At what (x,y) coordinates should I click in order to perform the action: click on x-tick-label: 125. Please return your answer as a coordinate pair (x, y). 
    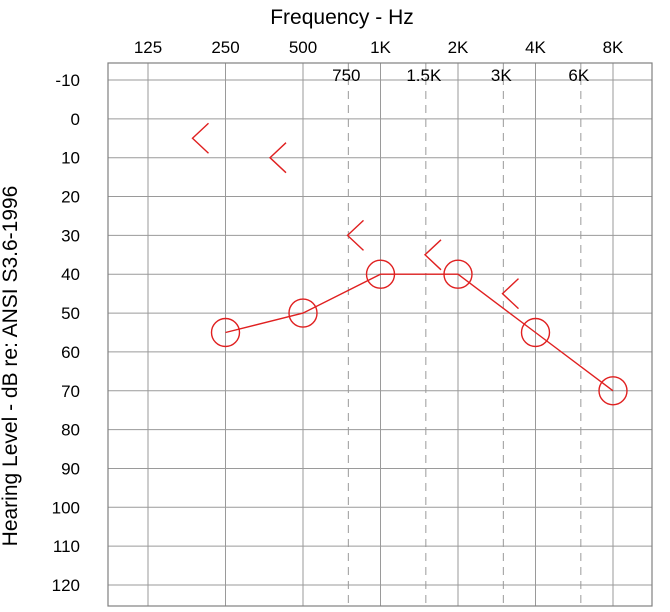
    Looking at the image, I should click on (148, 47).